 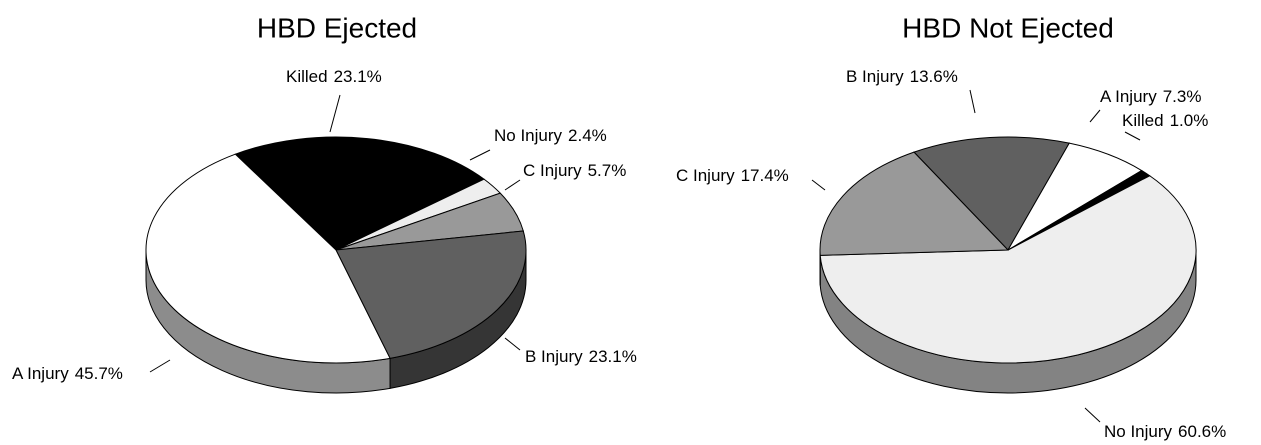 I want to click on slice-label: No Injury 2.4%, so click(x=550, y=135).